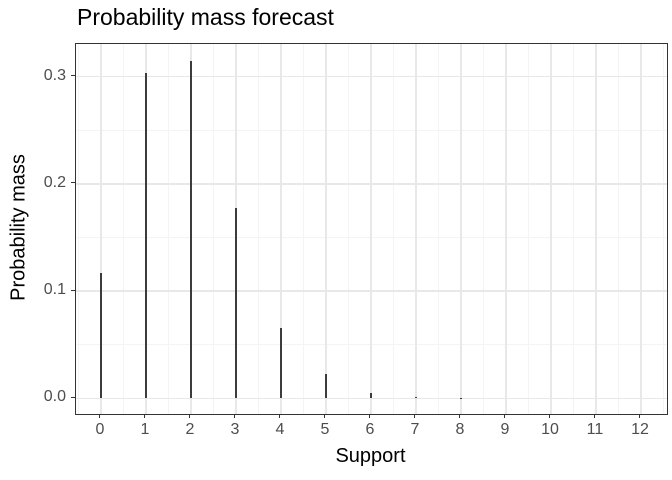 The height and width of the screenshot is (480, 672). I want to click on x-tick-label: 9, so click(505, 429).